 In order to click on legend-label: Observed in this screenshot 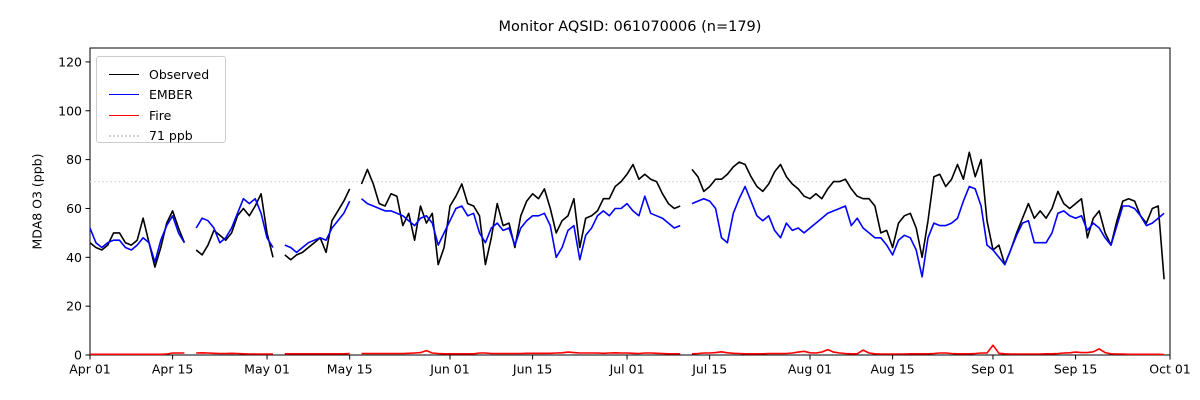, I will do `click(179, 74)`.